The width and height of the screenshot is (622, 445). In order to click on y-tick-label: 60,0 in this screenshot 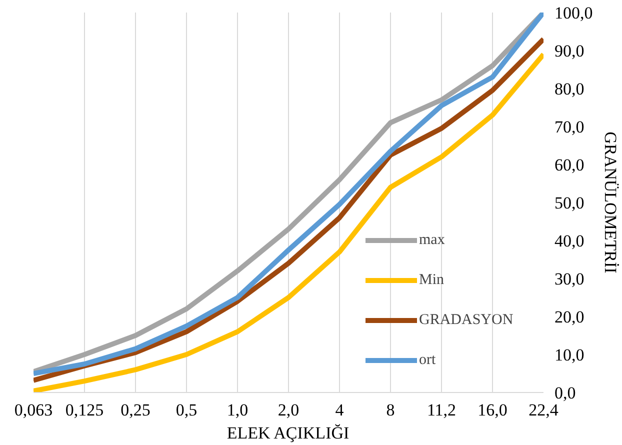, I will do `click(569, 165)`.